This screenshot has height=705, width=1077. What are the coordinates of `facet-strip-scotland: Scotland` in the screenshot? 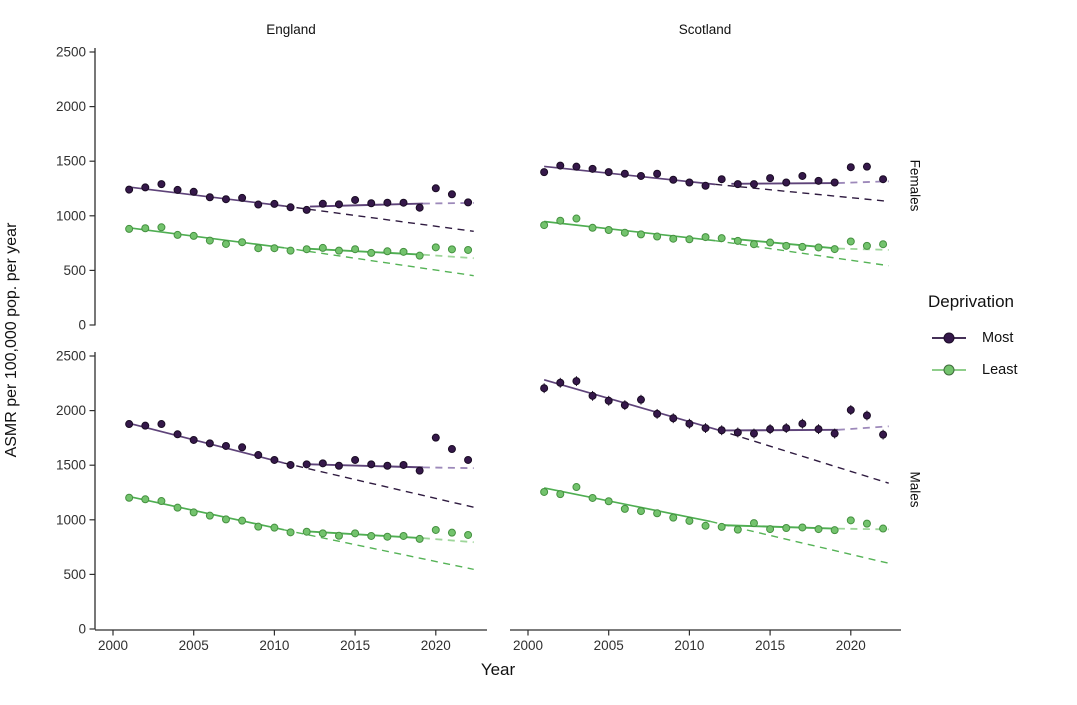 It's located at (705, 29).